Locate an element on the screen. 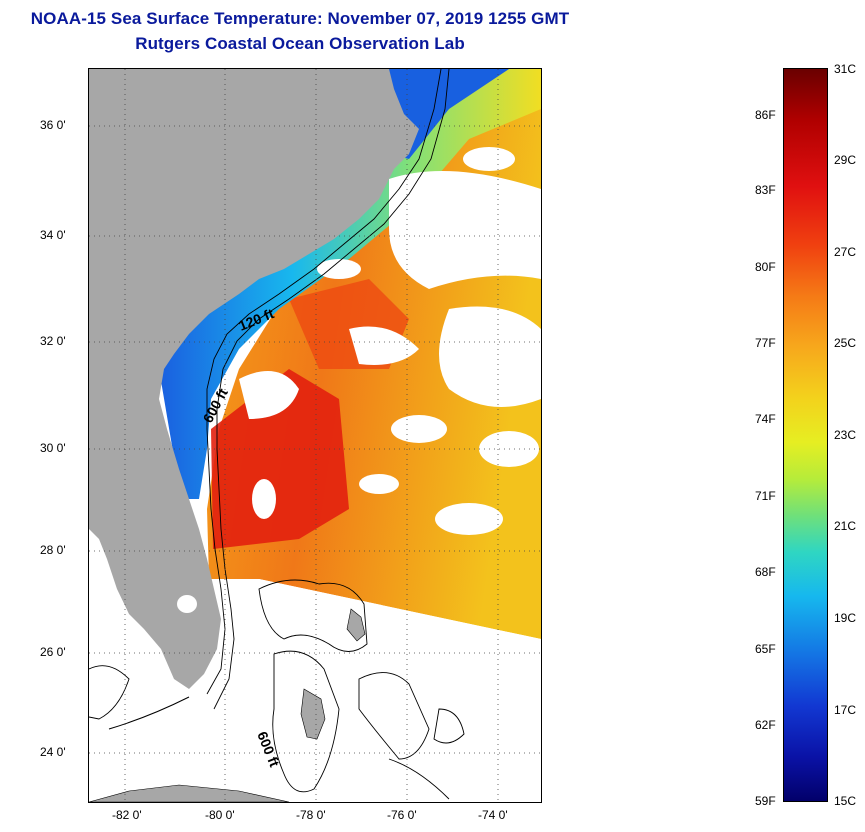 The image size is (865, 832). lat-label-34: 34 0' is located at coordinates (53, 235).